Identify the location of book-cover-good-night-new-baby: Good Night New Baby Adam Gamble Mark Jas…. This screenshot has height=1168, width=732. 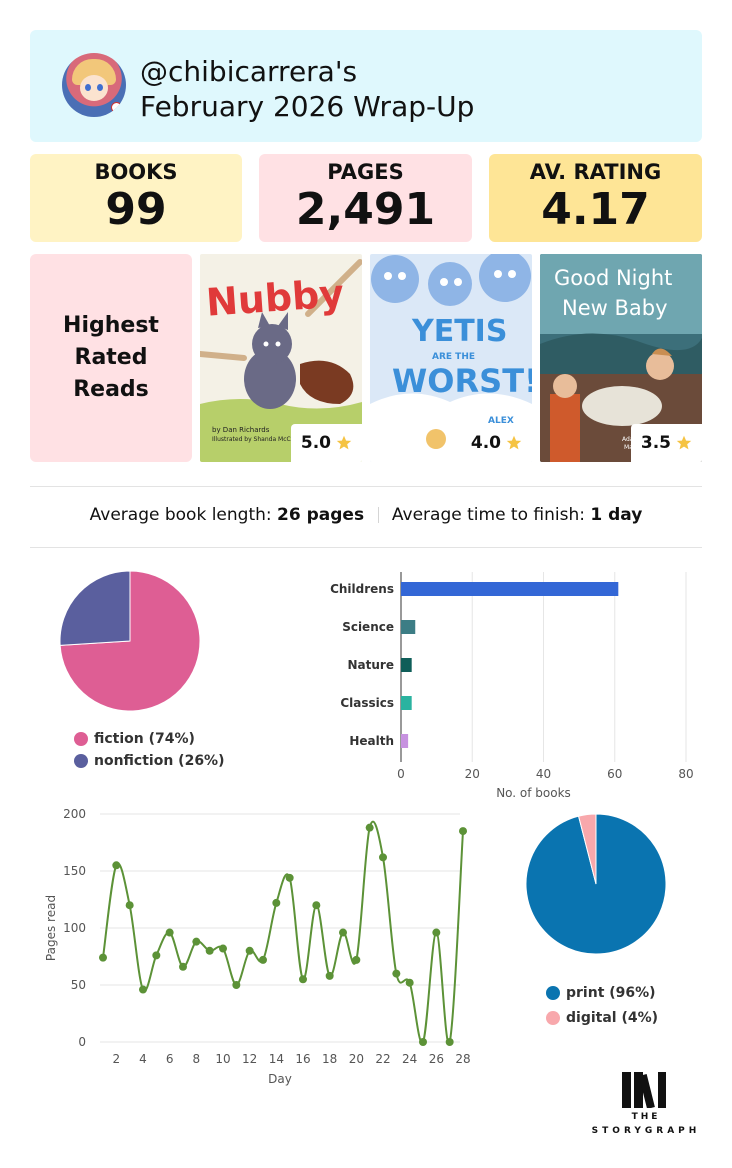
(621, 358).